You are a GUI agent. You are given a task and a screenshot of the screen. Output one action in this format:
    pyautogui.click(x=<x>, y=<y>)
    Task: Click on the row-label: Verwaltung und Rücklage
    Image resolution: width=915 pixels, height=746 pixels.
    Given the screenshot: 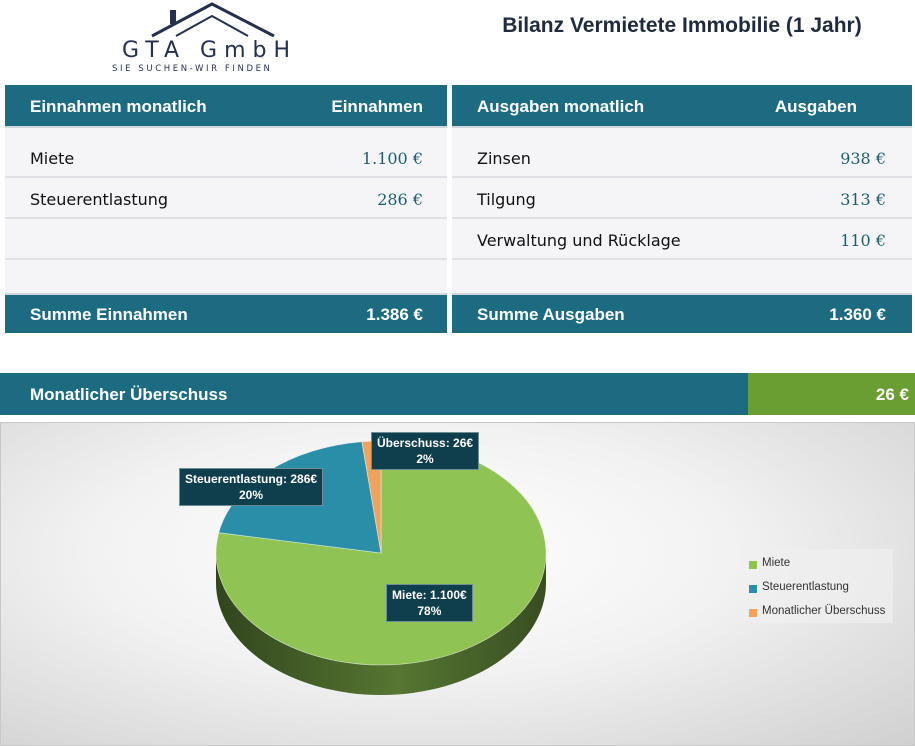 What is the action you would take?
    pyautogui.click(x=579, y=240)
    